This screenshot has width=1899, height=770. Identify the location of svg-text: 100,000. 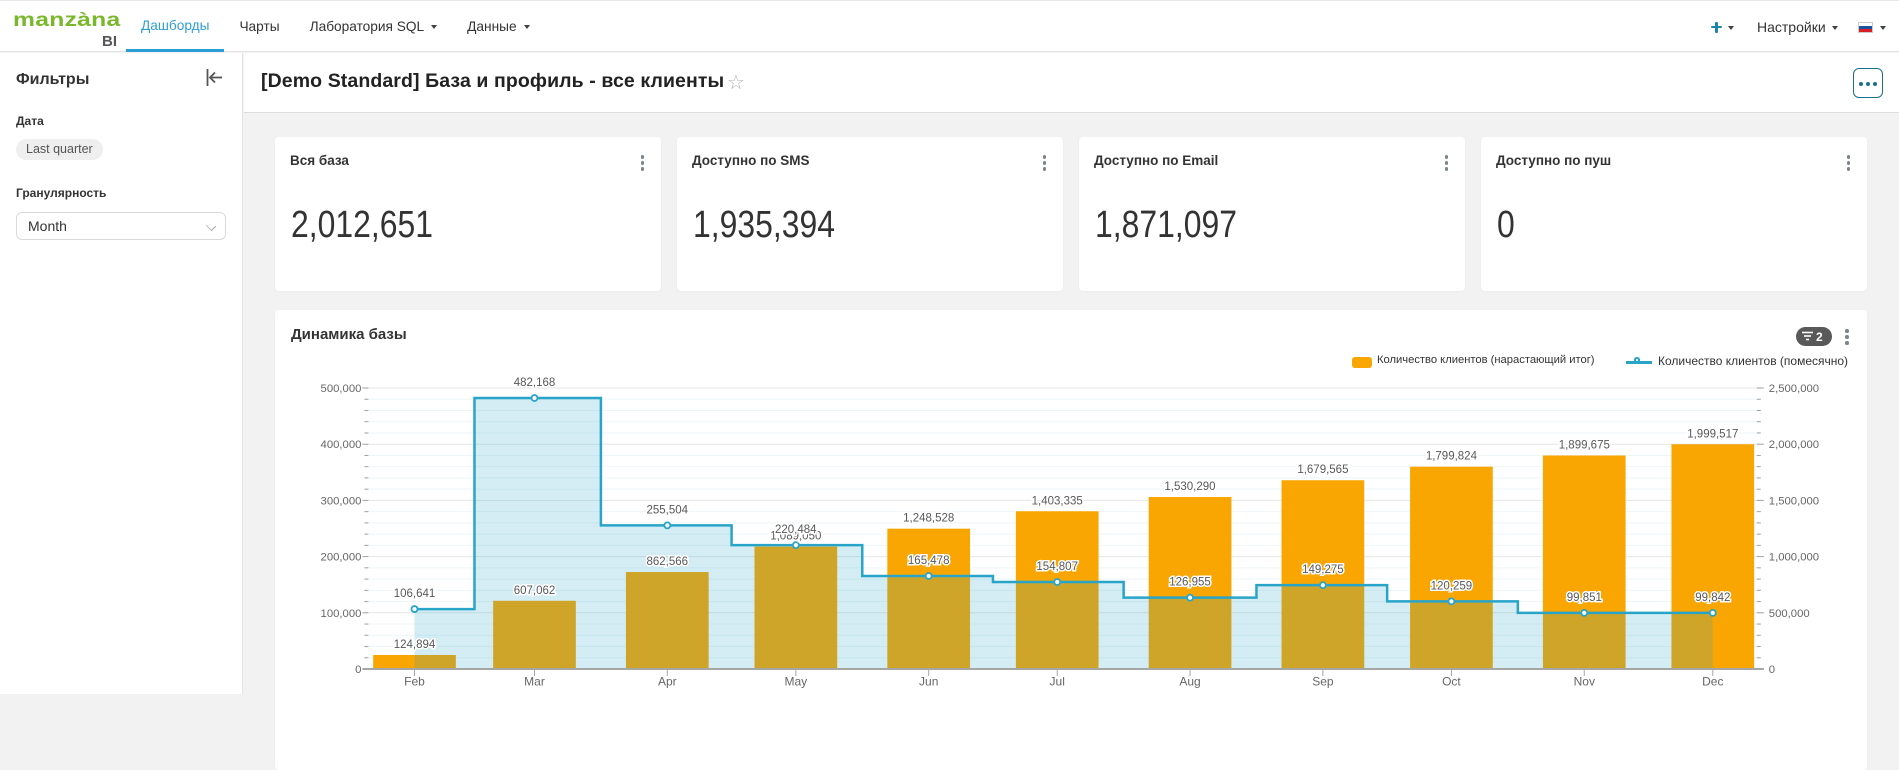
(341, 614).